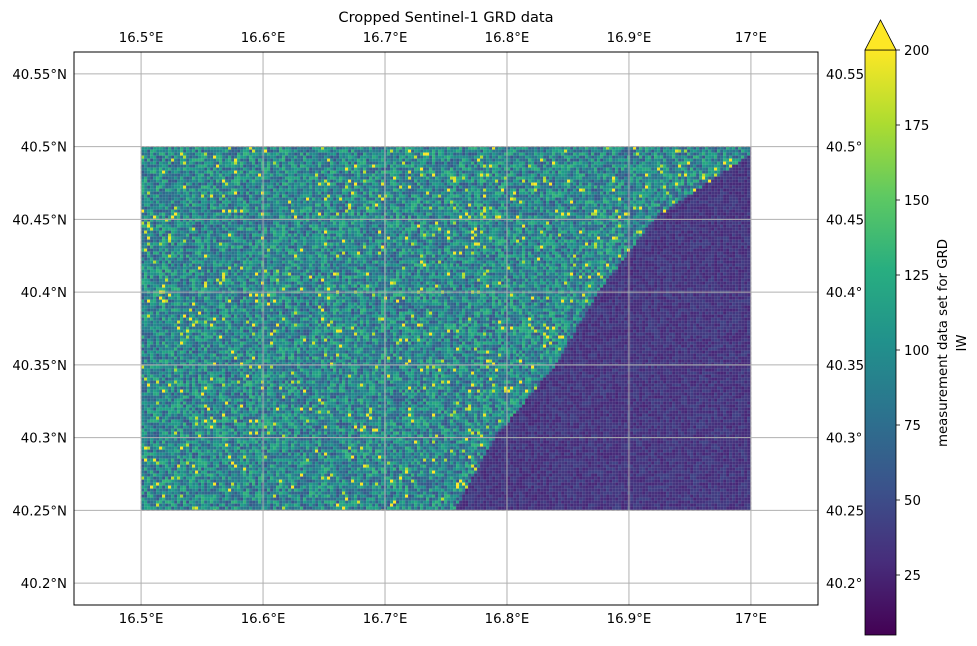  Describe the element at coordinates (912, 426) in the screenshot. I see `colorbar-tick-label: 75` at that location.